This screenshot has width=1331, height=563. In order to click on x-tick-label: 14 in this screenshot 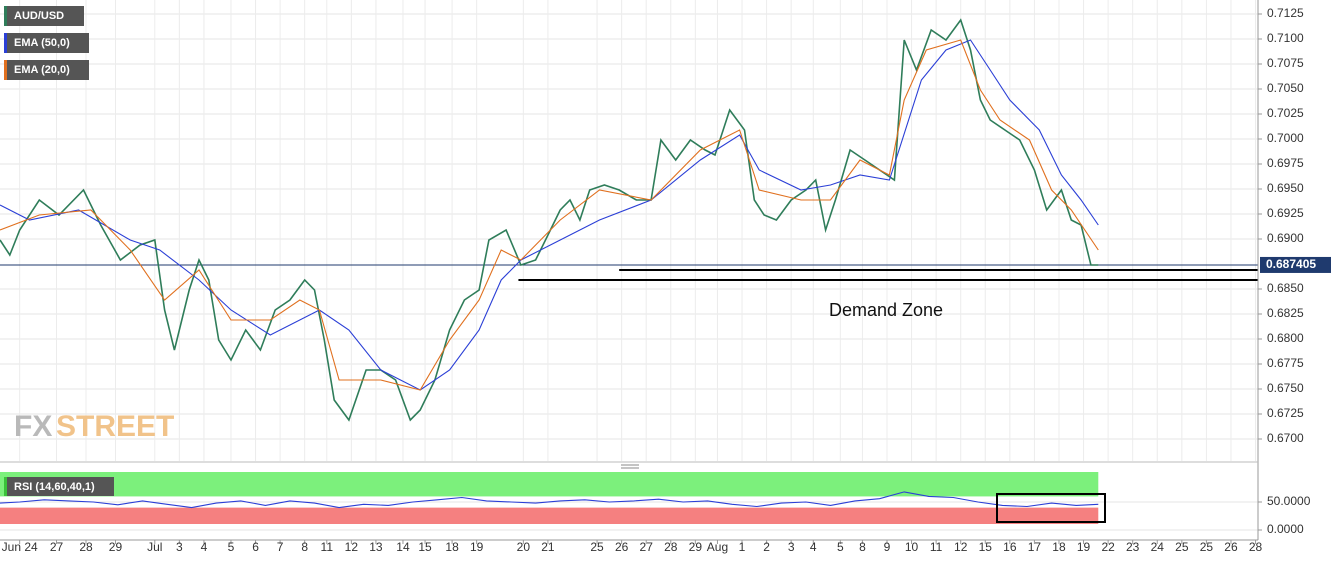, I will do `click(403, 547)`.